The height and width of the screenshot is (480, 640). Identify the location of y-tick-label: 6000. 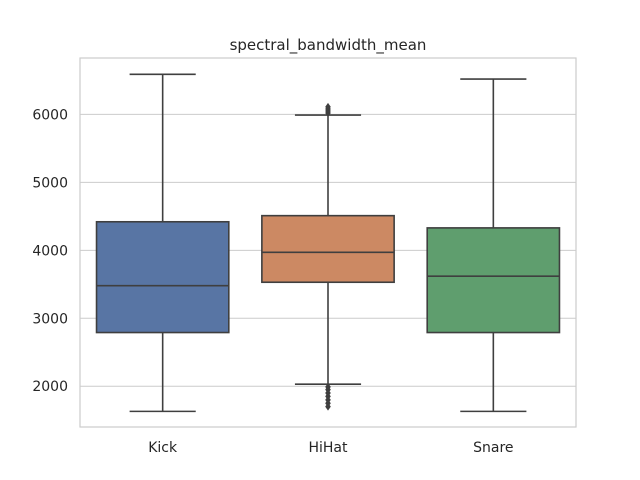
(50, 115).